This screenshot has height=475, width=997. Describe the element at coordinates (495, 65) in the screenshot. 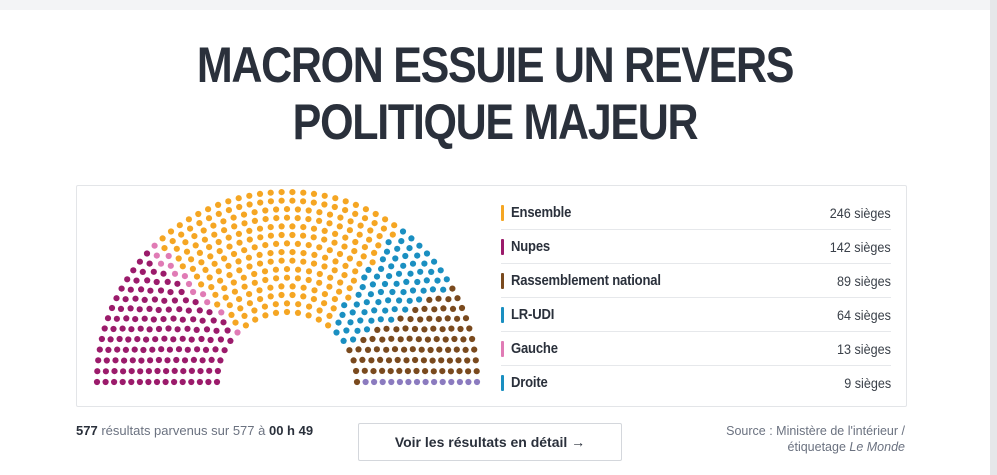

I see `headline-line1: MACRON ESSUIE UN REVERS` at that location.